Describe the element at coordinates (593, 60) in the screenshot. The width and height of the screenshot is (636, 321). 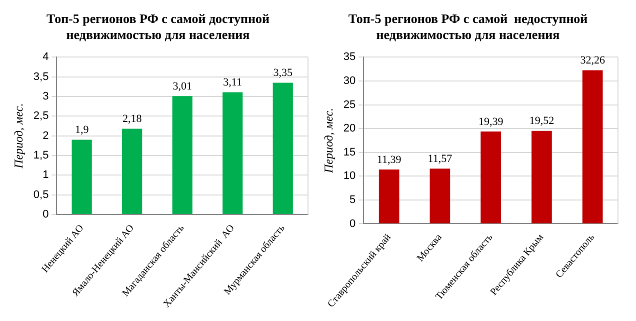
I see `data-label: 32,26` at that location.